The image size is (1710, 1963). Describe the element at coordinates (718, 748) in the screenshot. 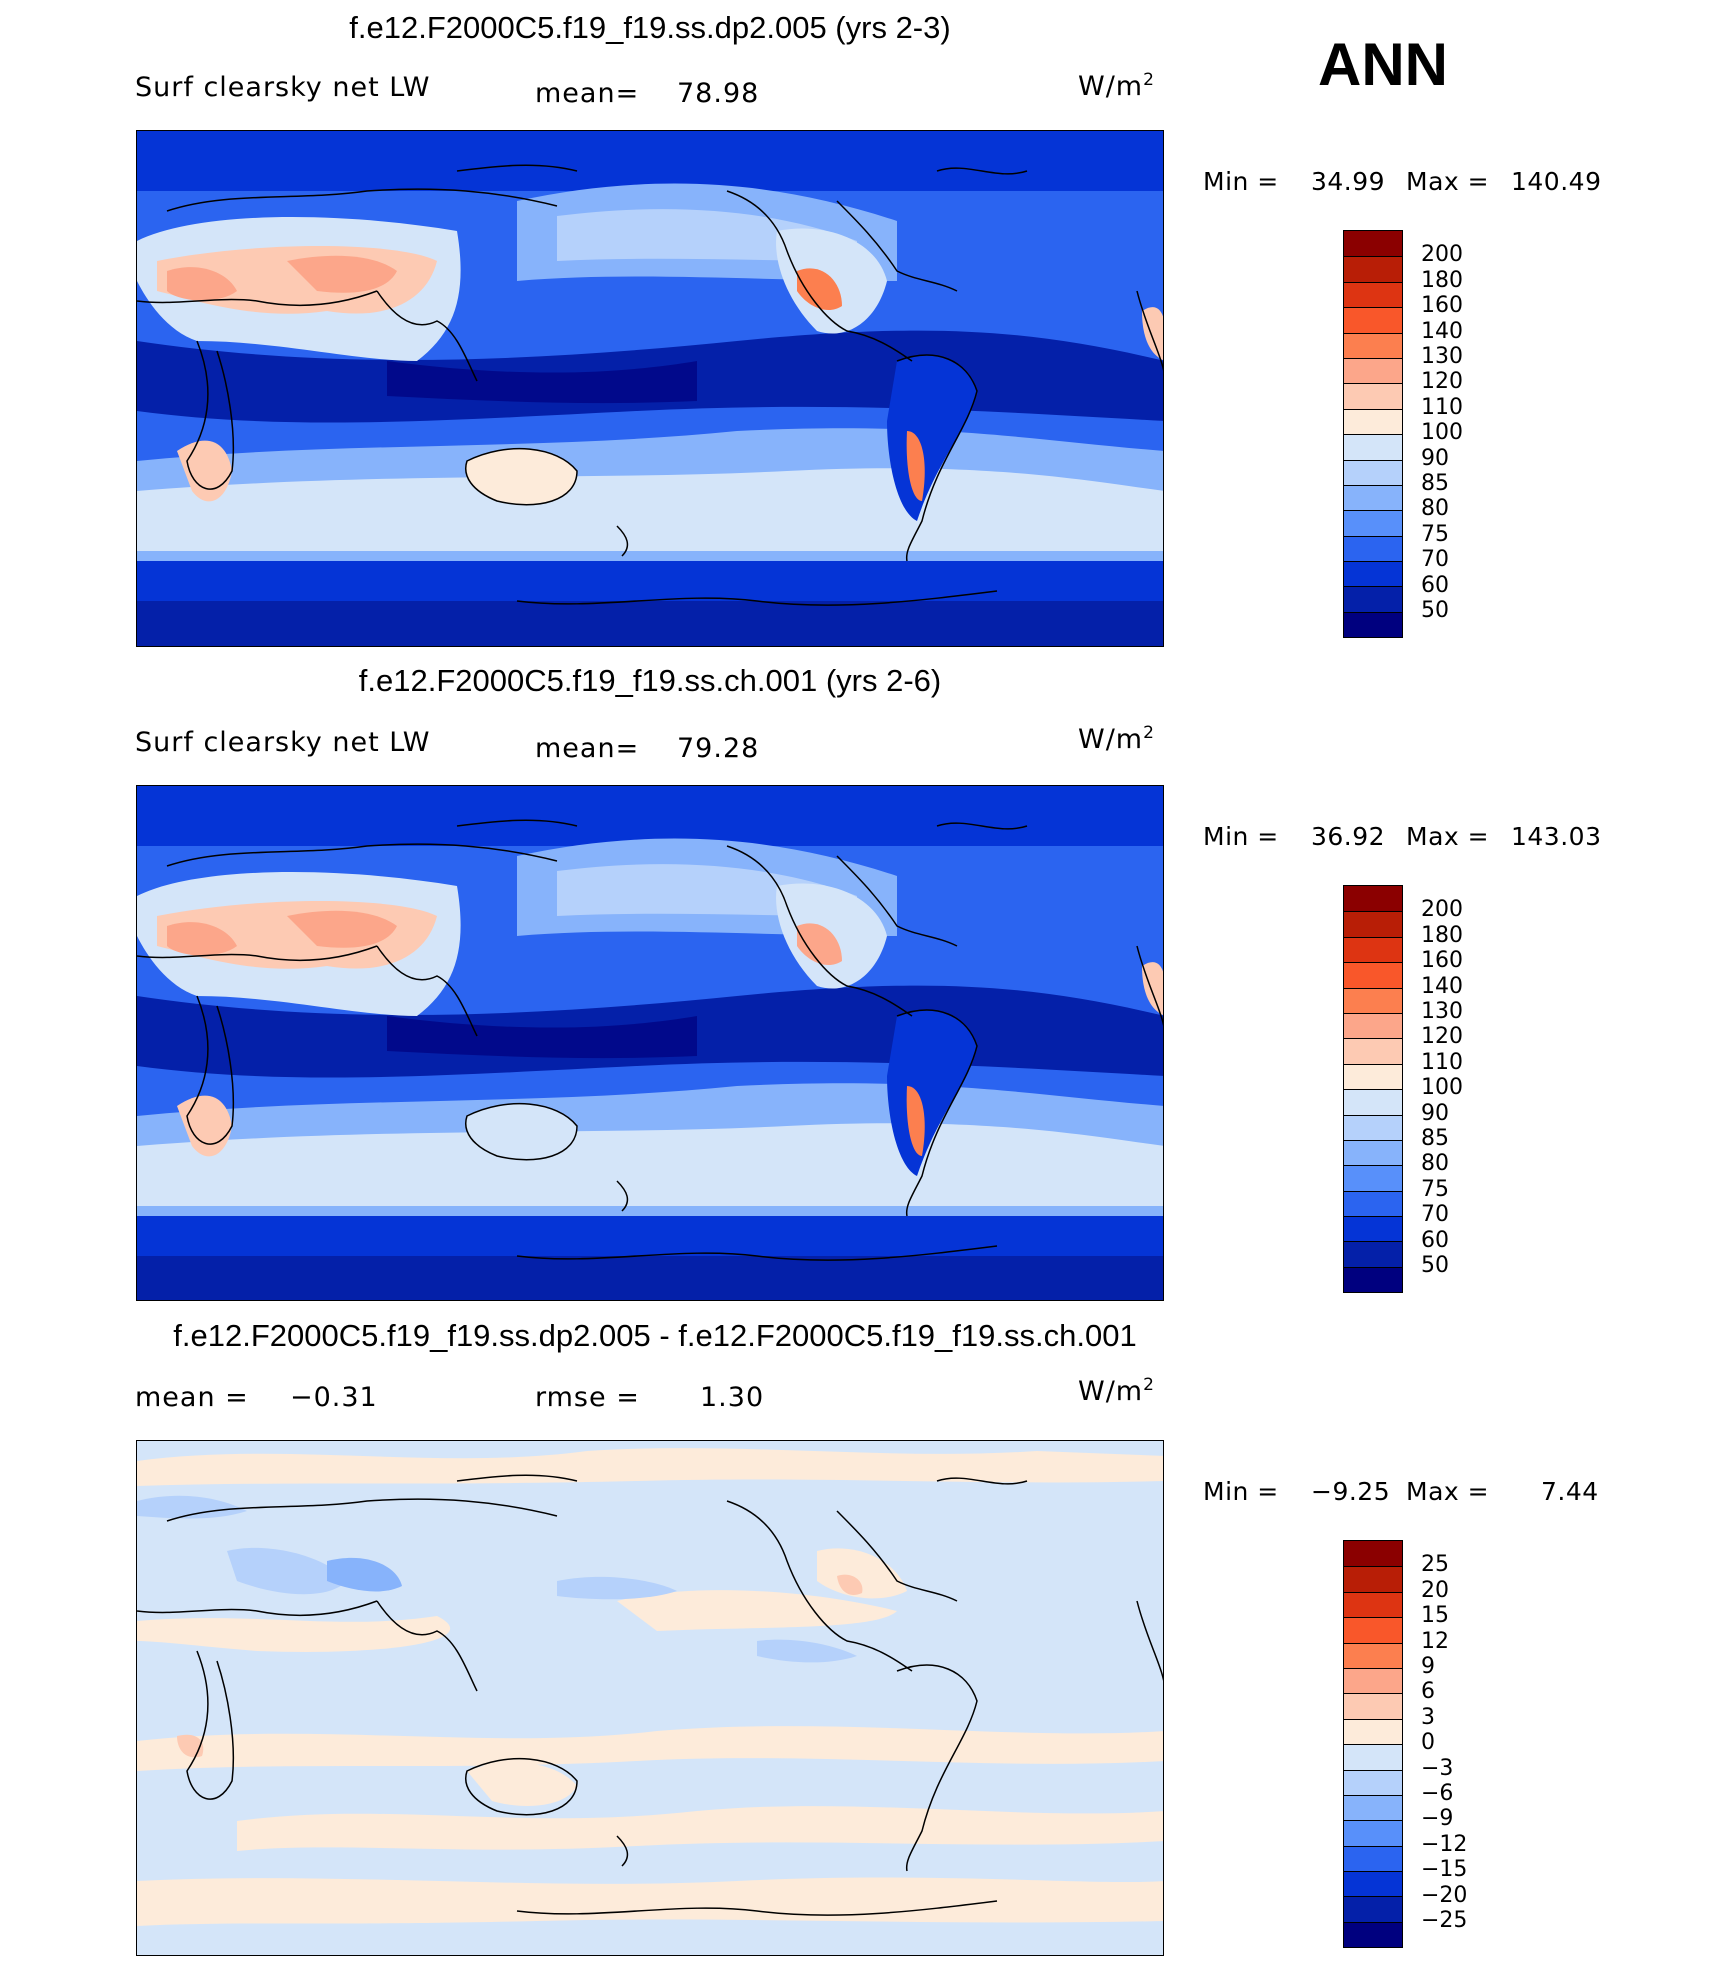

I see `panel-2-mean-value: 79.28` at that location.